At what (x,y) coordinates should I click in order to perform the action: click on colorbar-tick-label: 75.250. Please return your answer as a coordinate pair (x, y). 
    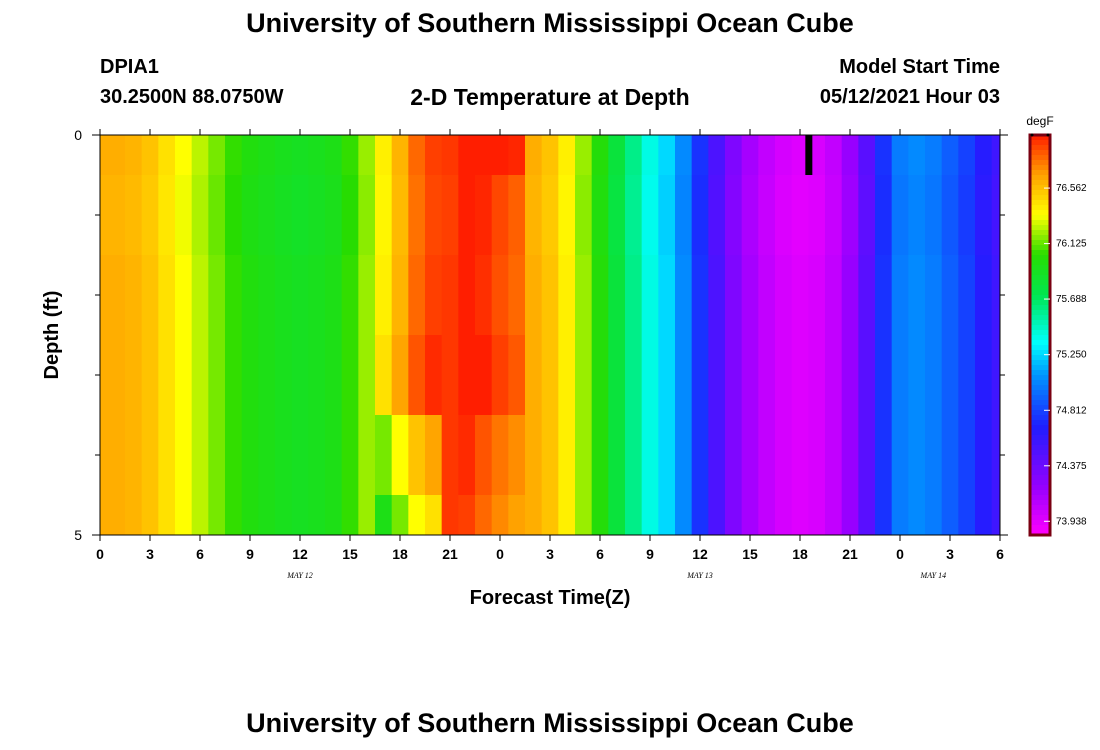
    Looking at the image, I should click on (1071, 355).